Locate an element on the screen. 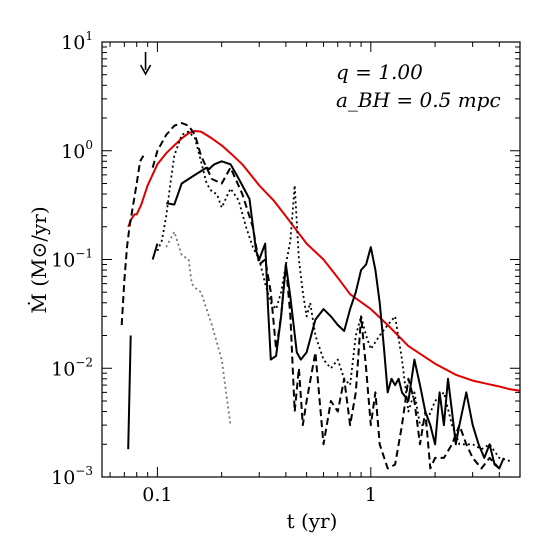 The image size is (548, 548). y-tick-label: 10⁻³ is located at coordinates (72, 476).